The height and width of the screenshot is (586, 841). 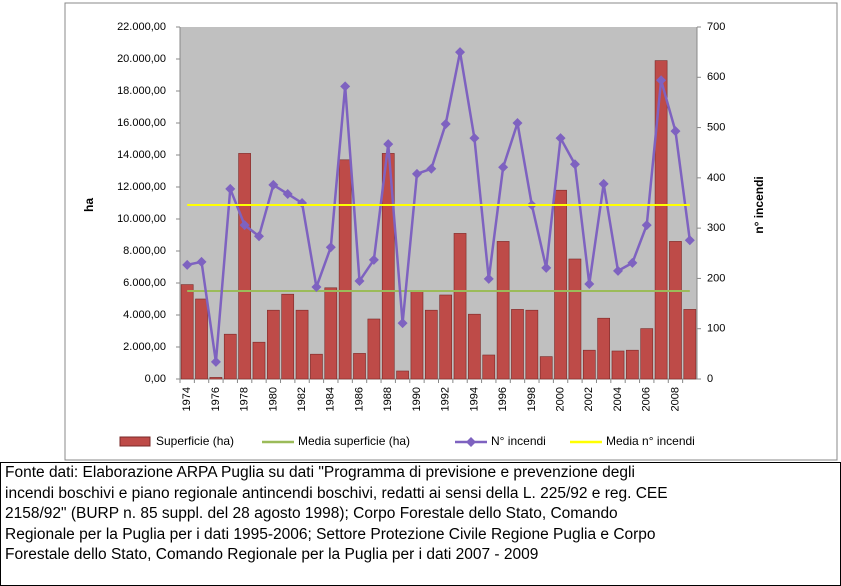 What do you see at coordinates (716, 278) in the screenshot?
I see `y2-tick-label: 200` at bounding box center [716, 278].